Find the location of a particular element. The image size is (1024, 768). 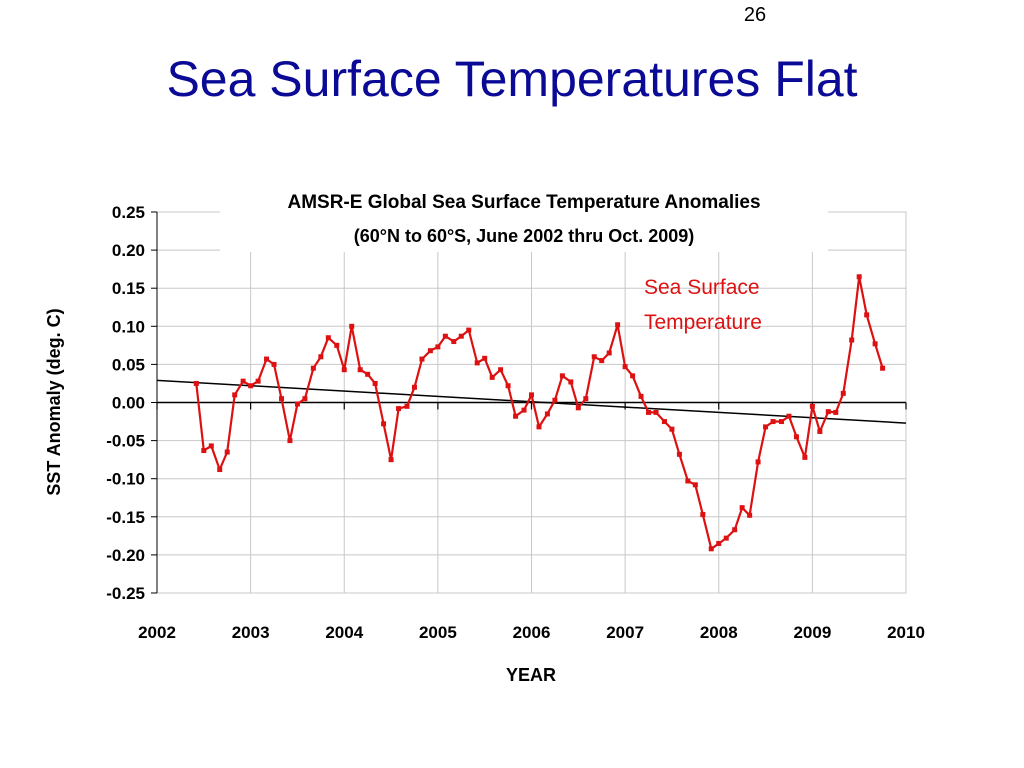

chart-title-background is located at coordinates (524, 219).